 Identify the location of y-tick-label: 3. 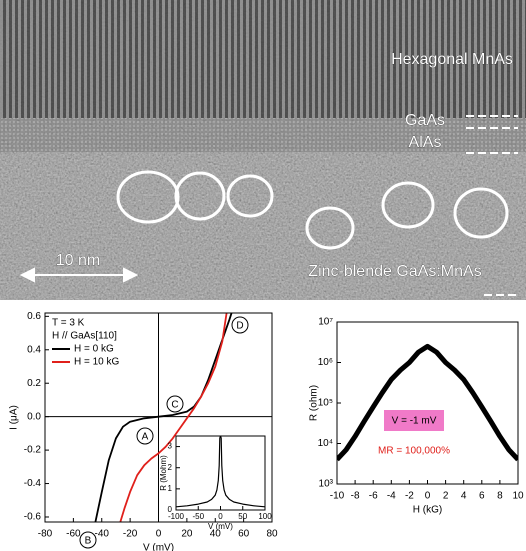
(170, 446).